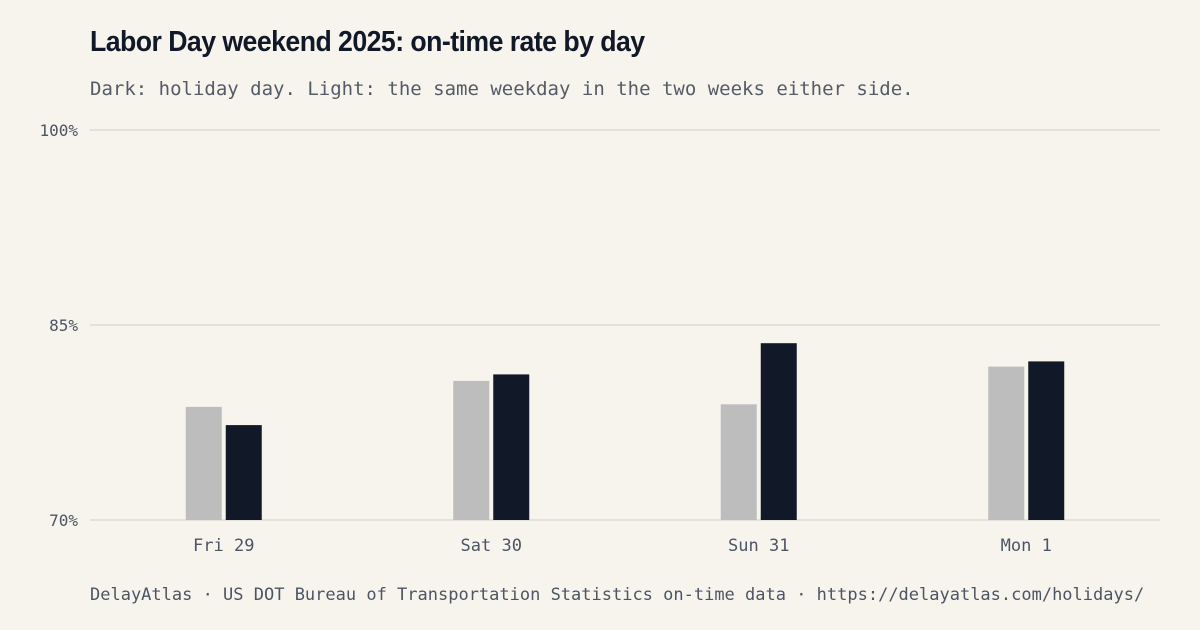  What do you see at coordinates (58, 130) in the screenshot?
I see `y-tick-label: 100%` at bounding box center [58, 130].